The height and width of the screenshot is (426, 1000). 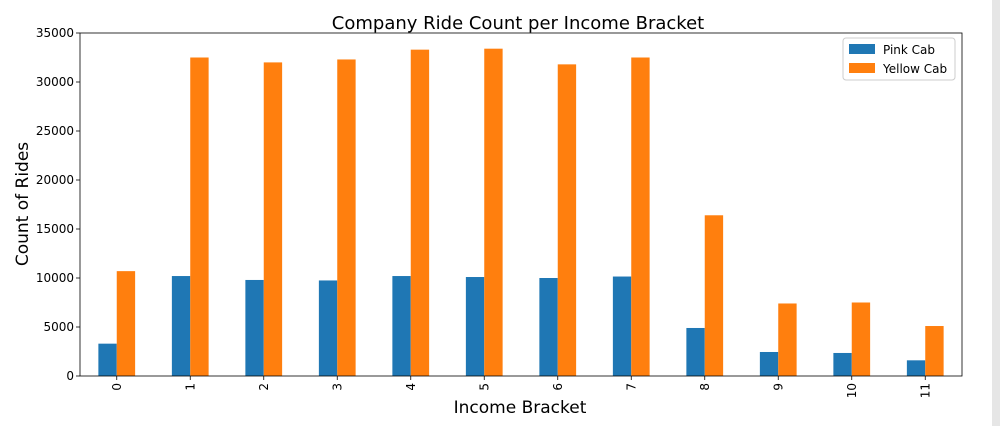 I want to click on x-tick-label: 10, so click(x=852, y=390).